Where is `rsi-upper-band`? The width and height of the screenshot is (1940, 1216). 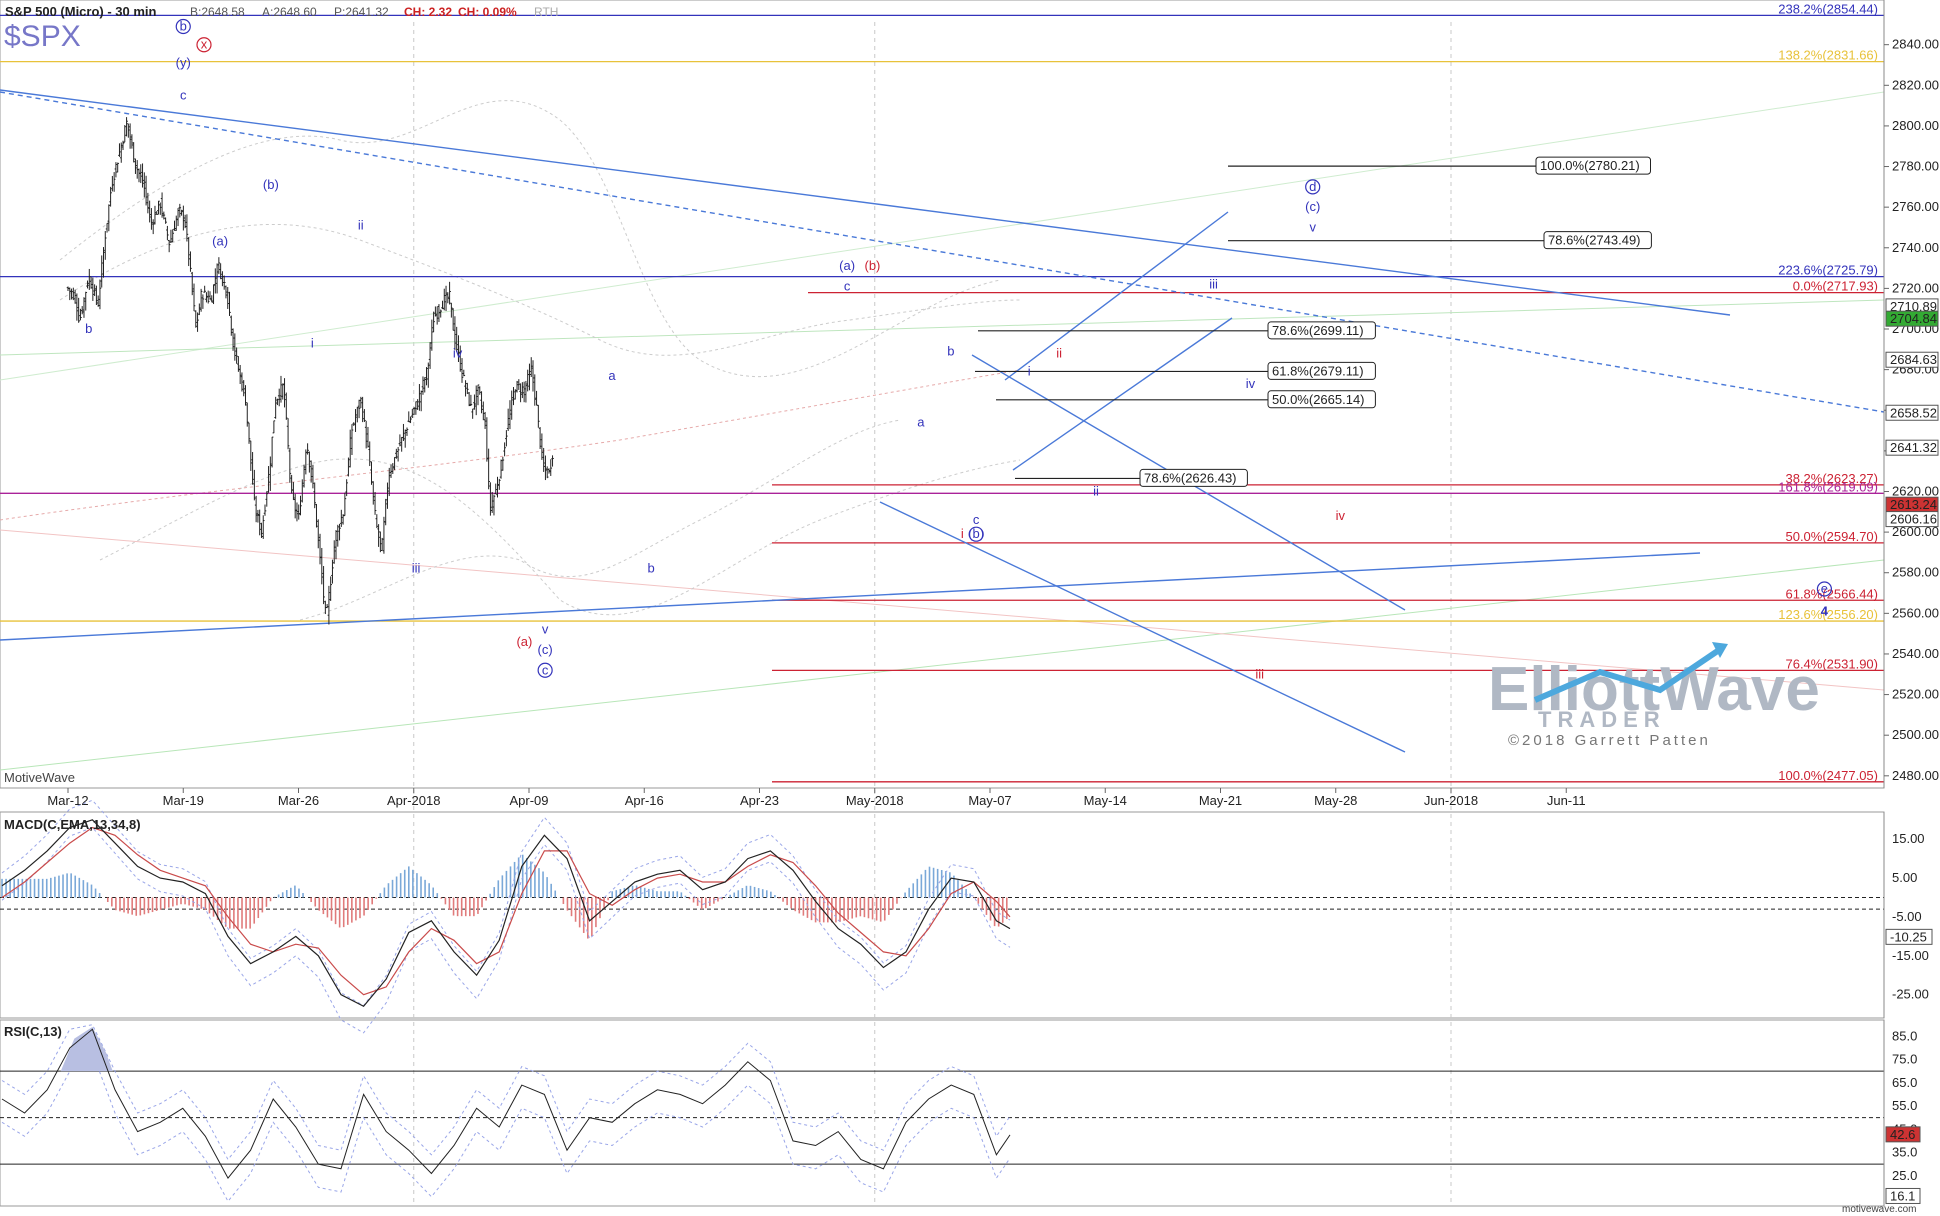 rsi-upper-band is located at coordinates (506, 1092).